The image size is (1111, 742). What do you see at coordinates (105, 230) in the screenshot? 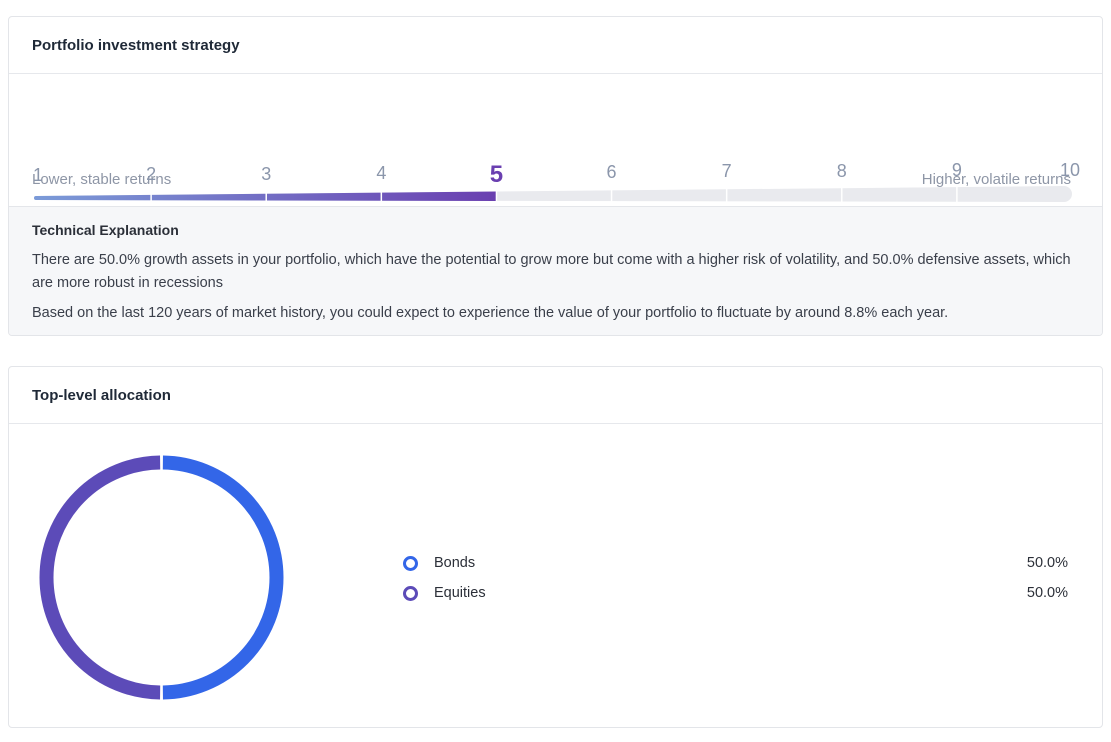
I see `technical-explanation-title: Technical Explanation` at bounding box center [105, 230].